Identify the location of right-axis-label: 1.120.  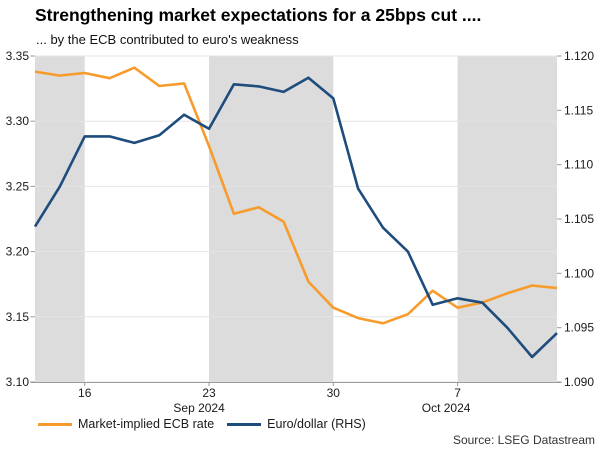
(579, 56).